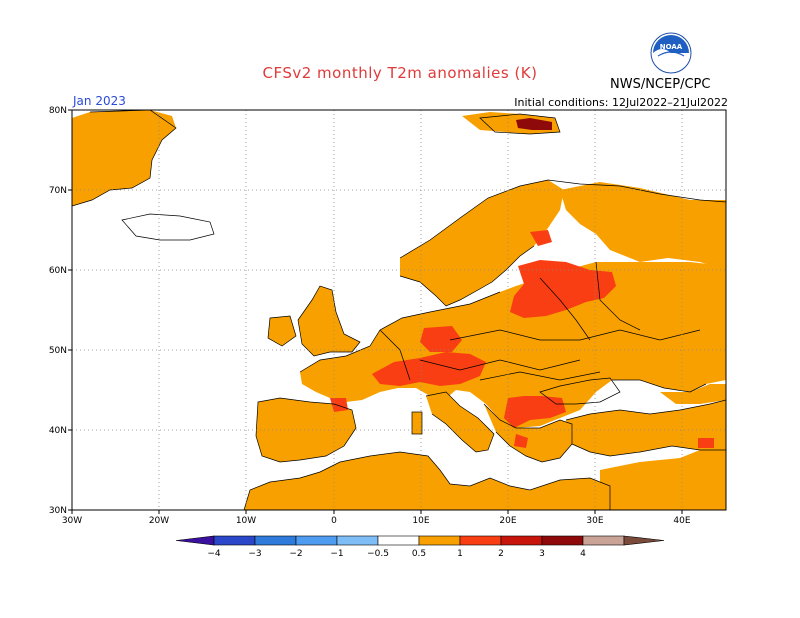 Image resolution: width=800 pixels, height=618 pixels. Describe the element at coordinates (295, 554) in the screenshot. I see `colorbar-label: −2` at that location.